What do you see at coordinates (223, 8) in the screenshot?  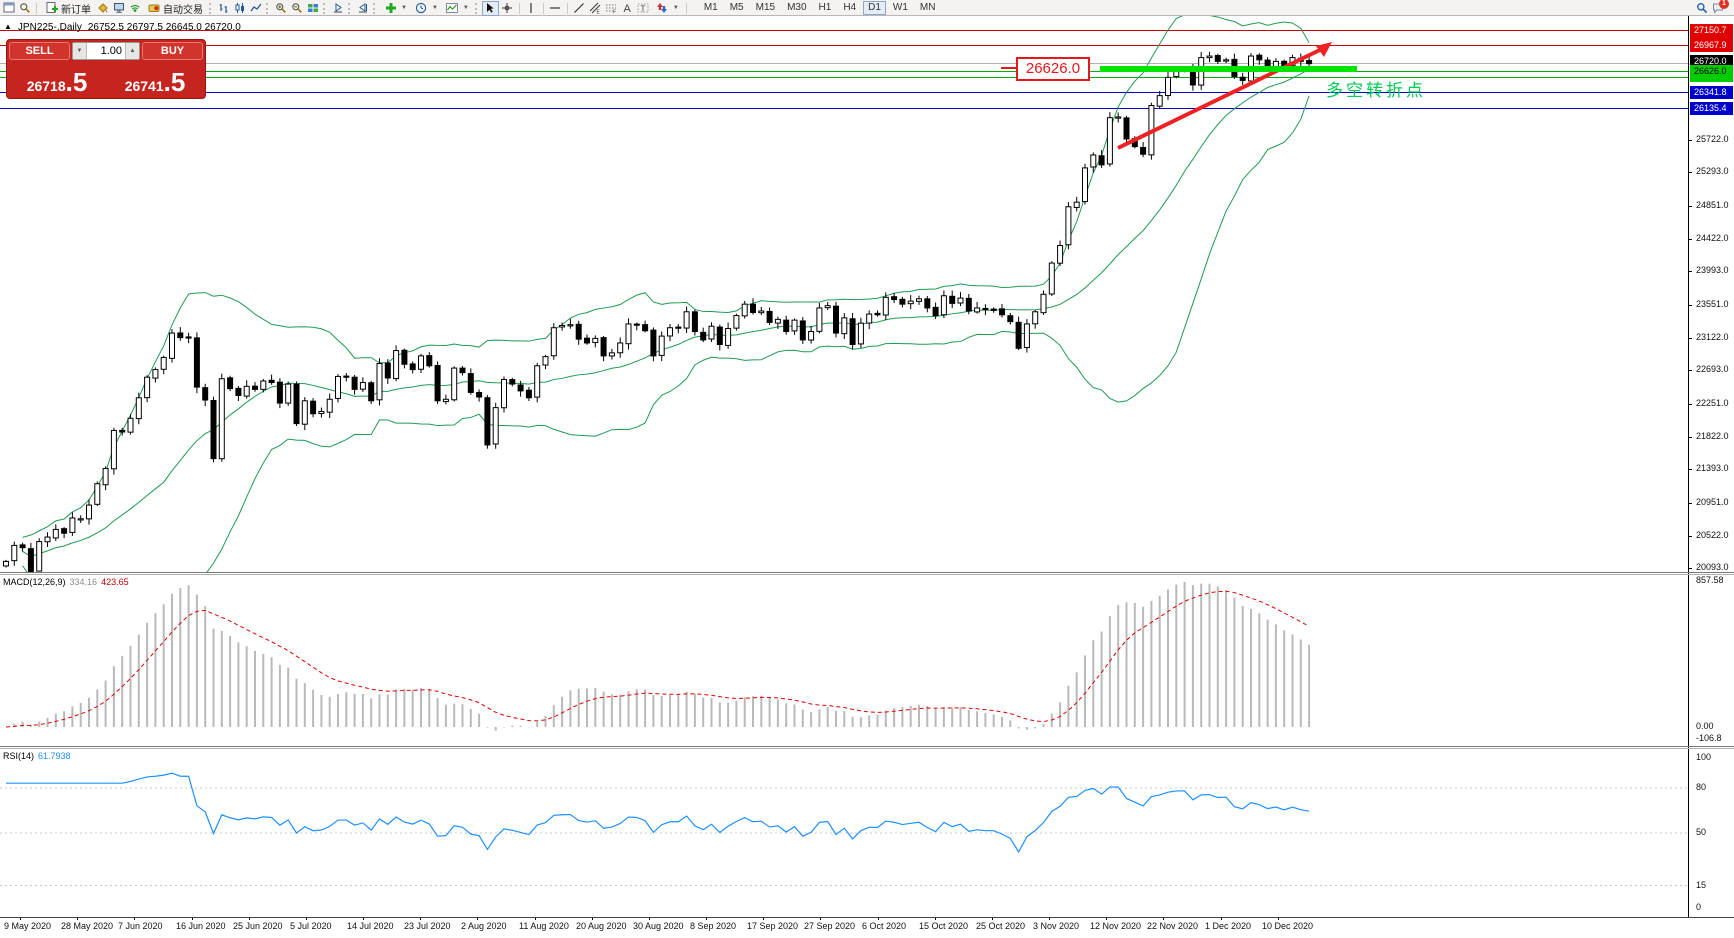 I see `bar-chart-icon` at bounding box center [223, 8].